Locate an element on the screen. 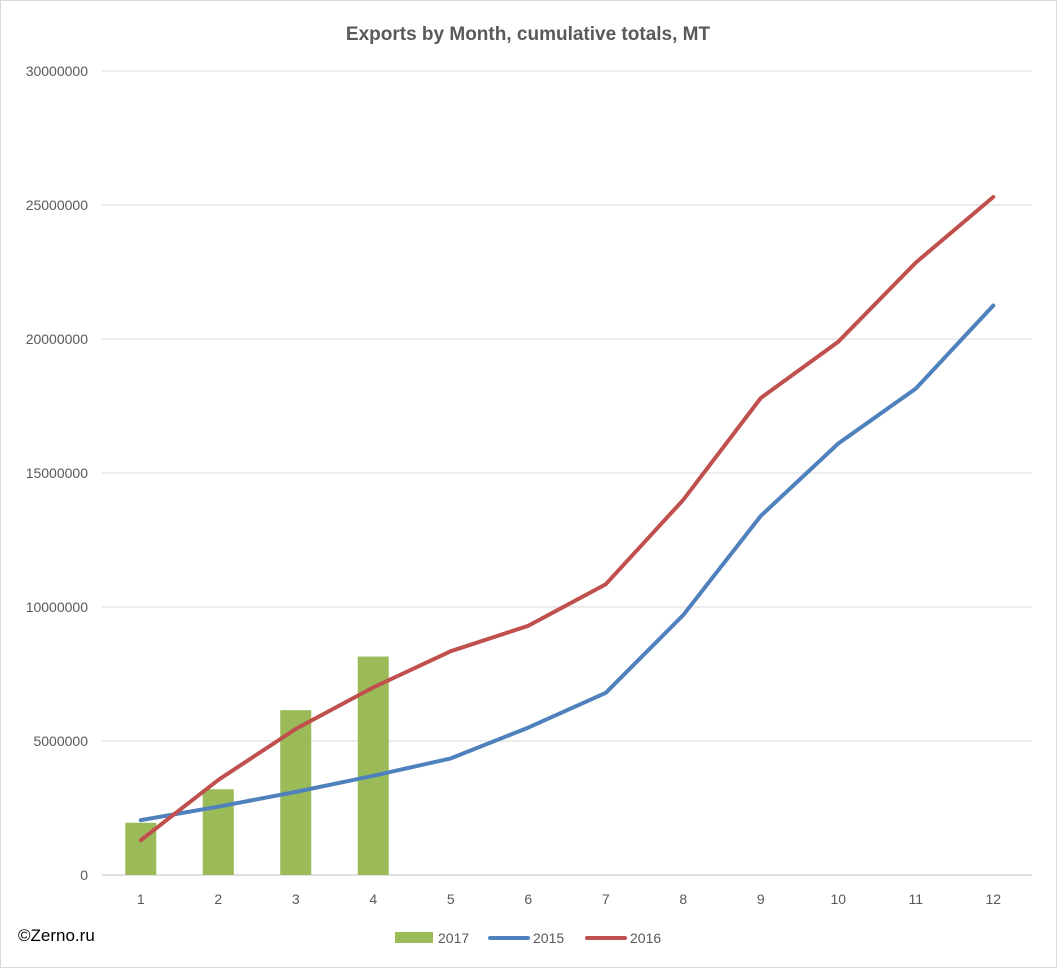  credit-text: ©Zerno.ru is located at coordinates (56, 935).